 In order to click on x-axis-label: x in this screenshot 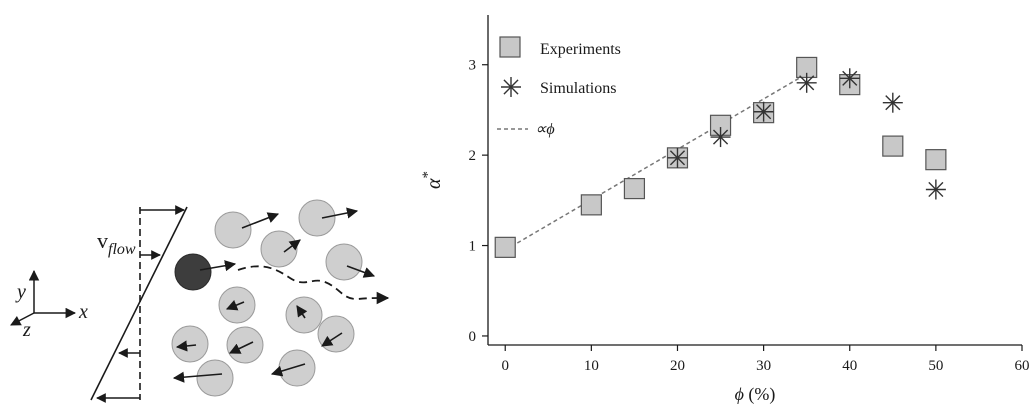, I will do `click(83, 312)`.